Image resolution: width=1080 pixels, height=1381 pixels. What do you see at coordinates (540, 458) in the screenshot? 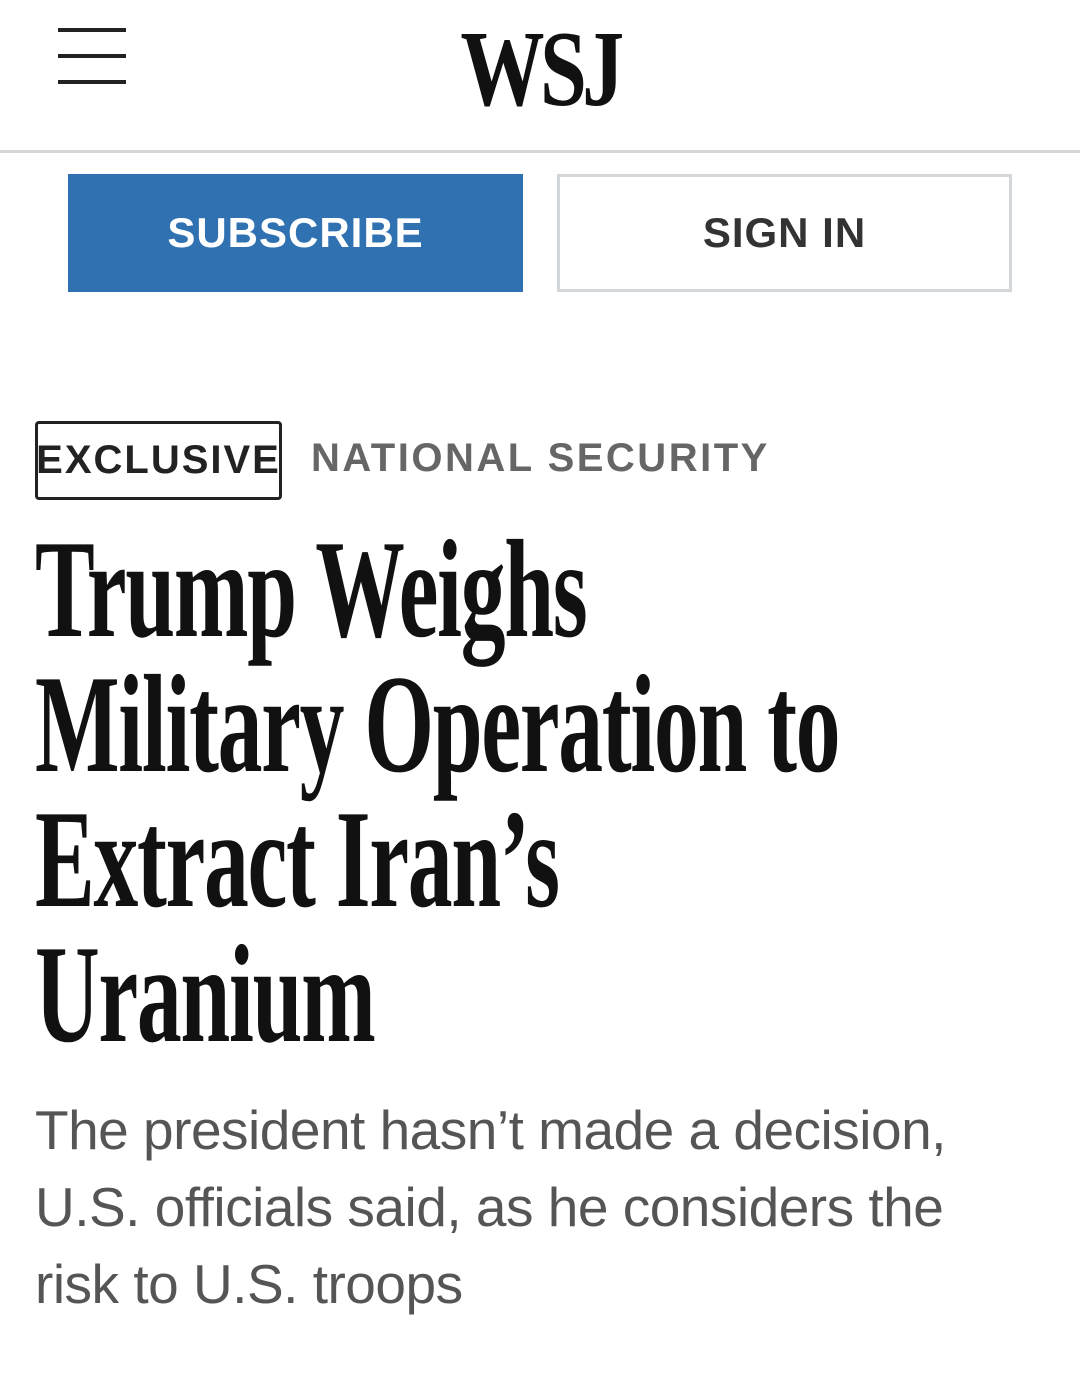
I see `section-link: NATIONAL SECURITY` at bounding box center [540, 458].